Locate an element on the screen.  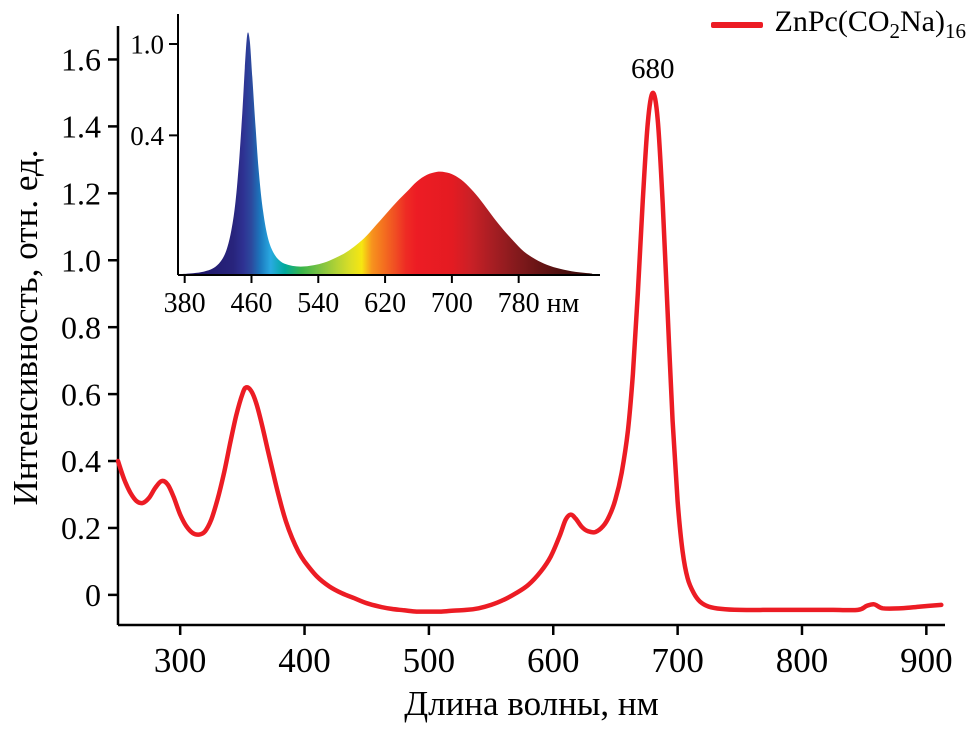
x-tick-label: 600 is located at coordinates (553, 660).